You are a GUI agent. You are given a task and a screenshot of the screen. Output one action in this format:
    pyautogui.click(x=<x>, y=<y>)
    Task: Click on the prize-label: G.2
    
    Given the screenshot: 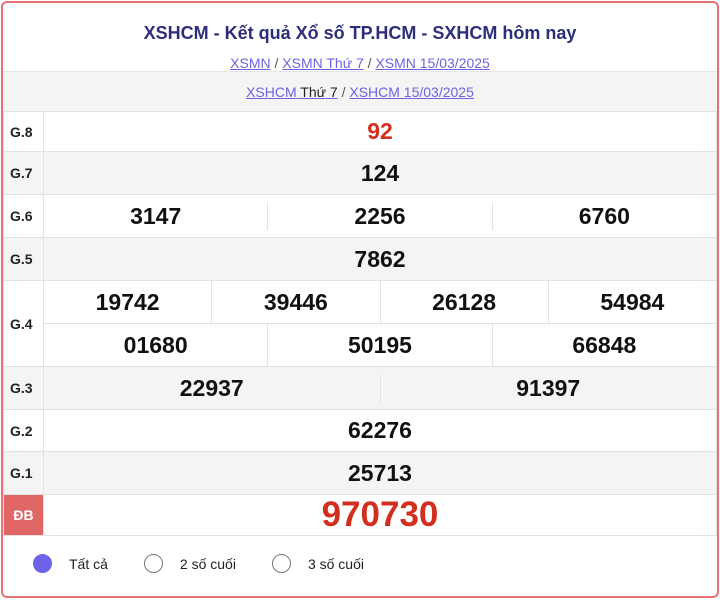 What is the action you would take?
    pyautogui.click(x=23, y=430)
    